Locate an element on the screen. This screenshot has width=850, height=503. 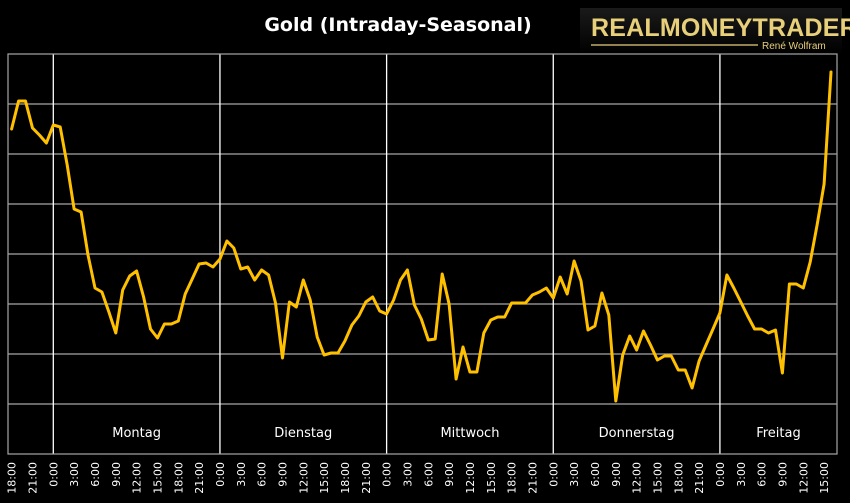
logo: REALMONEYTRADER René Wolfram is located at coordinates (715, 31).